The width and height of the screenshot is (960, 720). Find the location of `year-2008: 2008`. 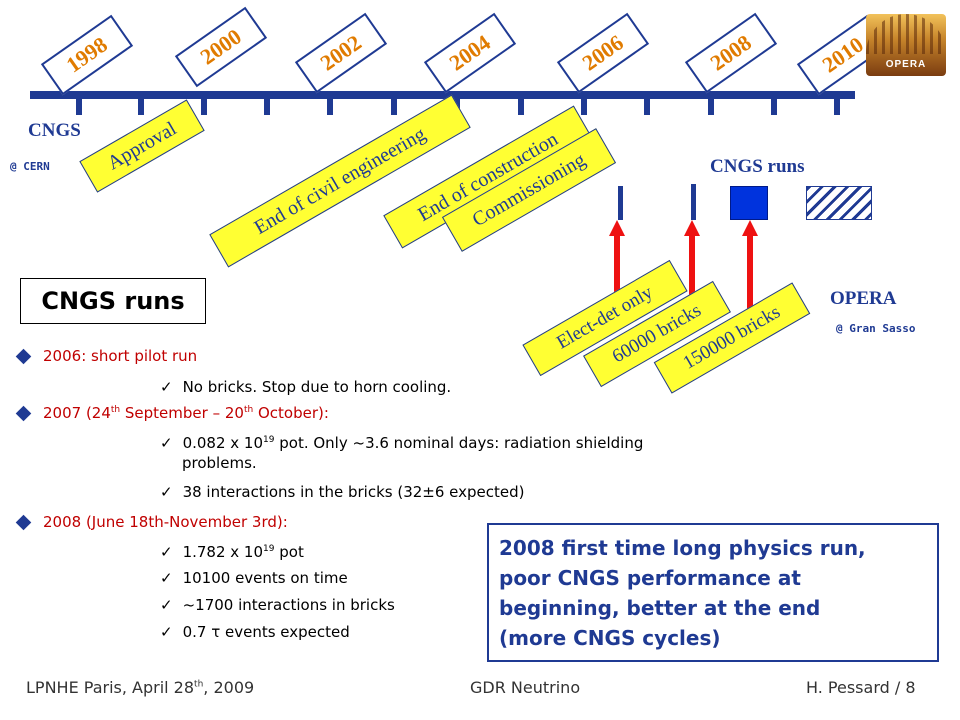

year-2008: 2008 is located at coordinates (62, 522).